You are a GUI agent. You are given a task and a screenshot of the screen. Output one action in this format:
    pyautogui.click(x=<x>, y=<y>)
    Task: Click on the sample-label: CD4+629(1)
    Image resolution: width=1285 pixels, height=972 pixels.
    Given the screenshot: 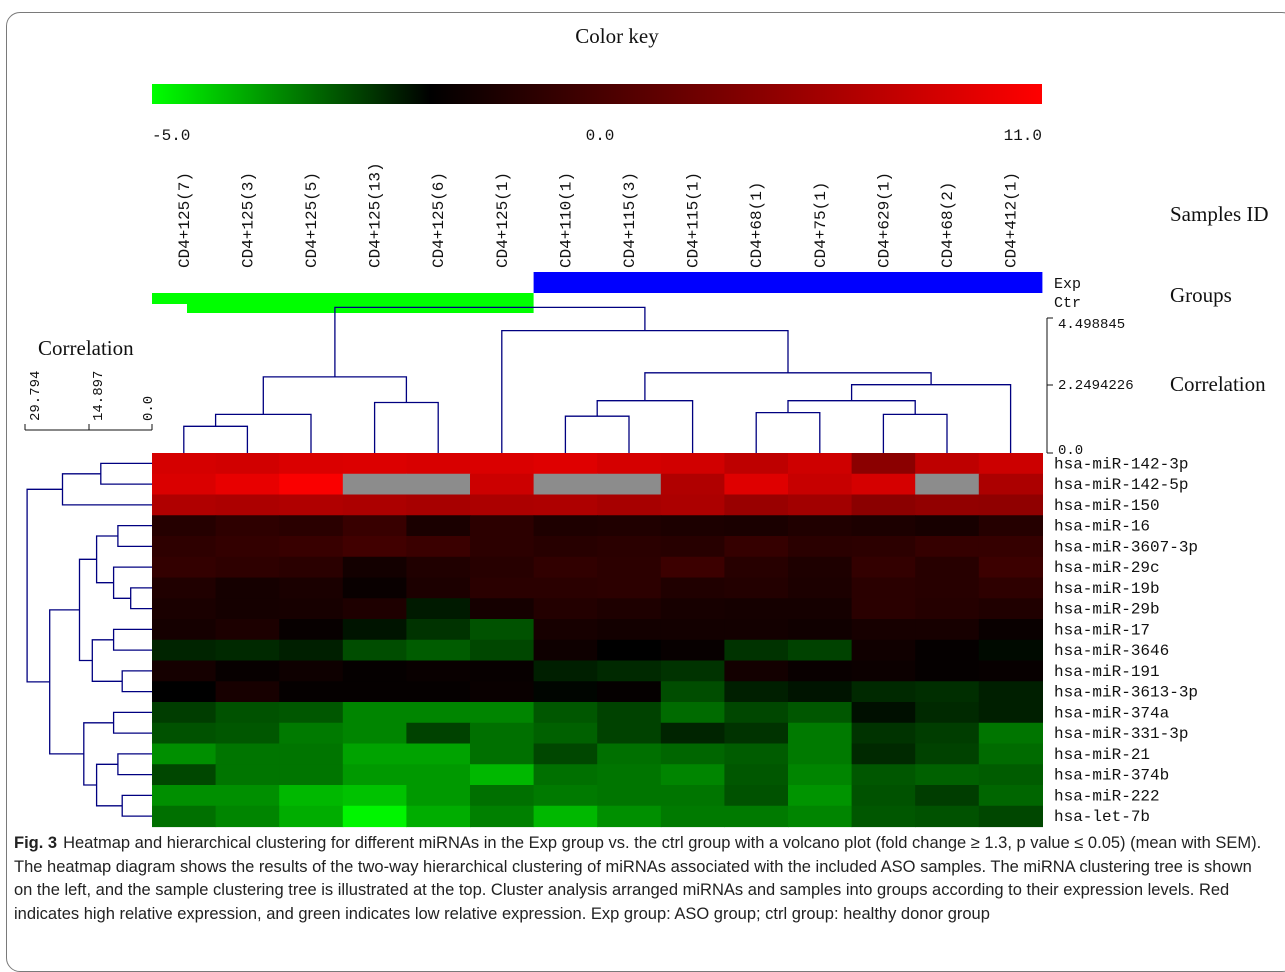 What is the action you would take?
    pyautogui.click(x=884, y=220)
    